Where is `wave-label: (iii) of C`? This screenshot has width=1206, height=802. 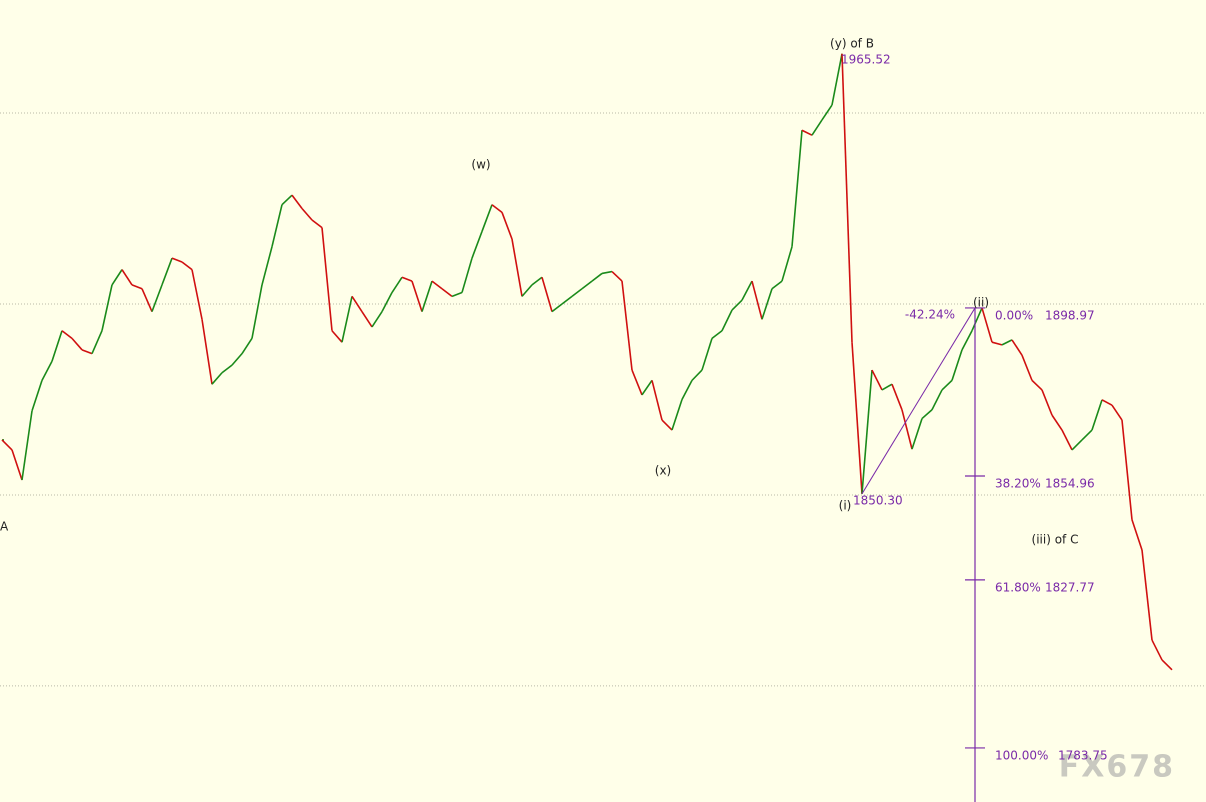 wave-label: (iii) of C is located at coordinates (1055, 540).